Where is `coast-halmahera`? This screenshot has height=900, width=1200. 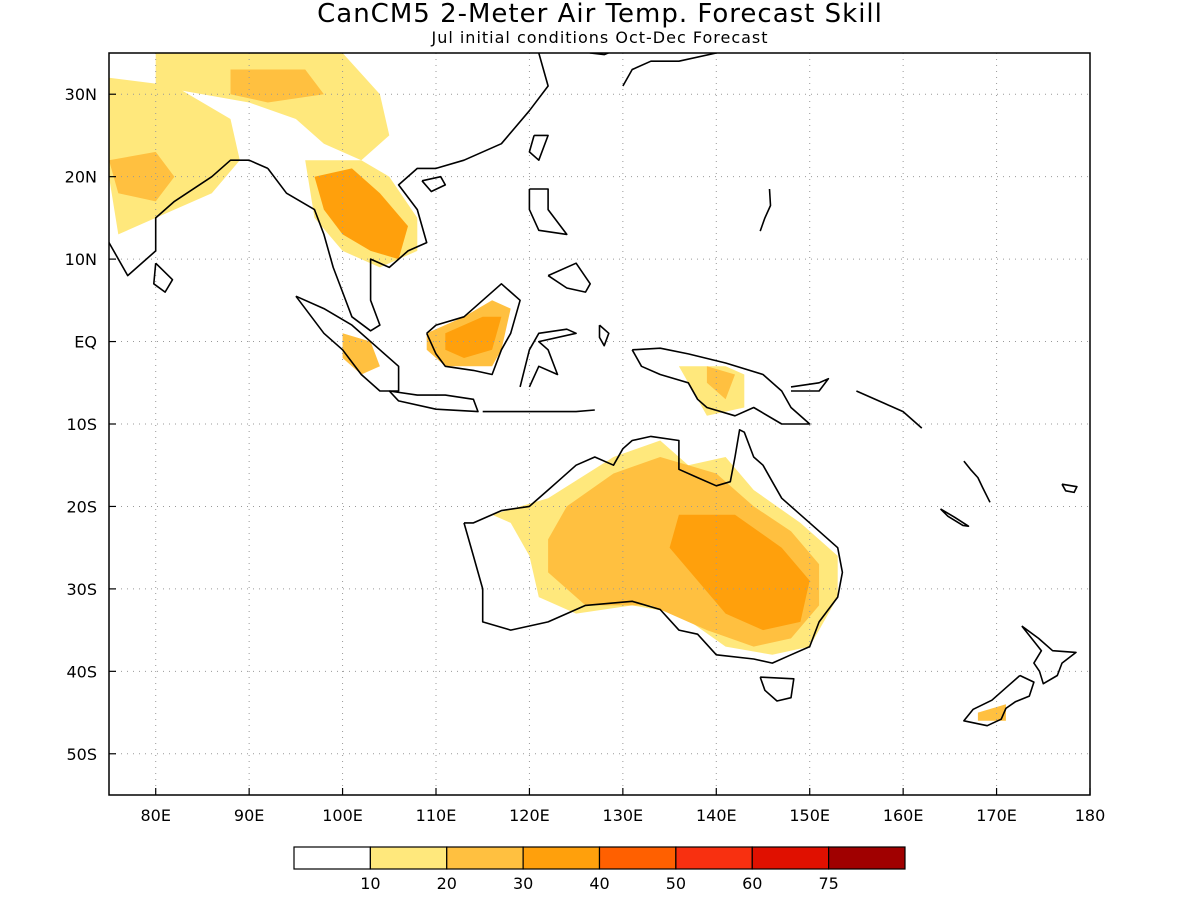 coast-halmahera is located at coordinates (604, 335).